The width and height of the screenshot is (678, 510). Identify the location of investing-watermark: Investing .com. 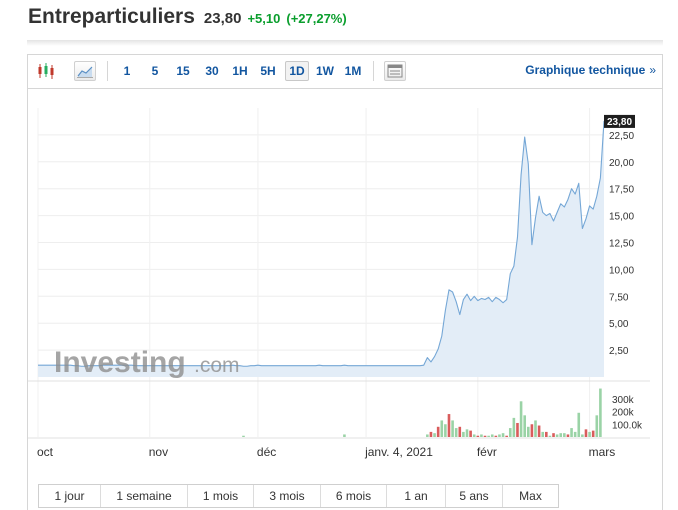
(147, 362).